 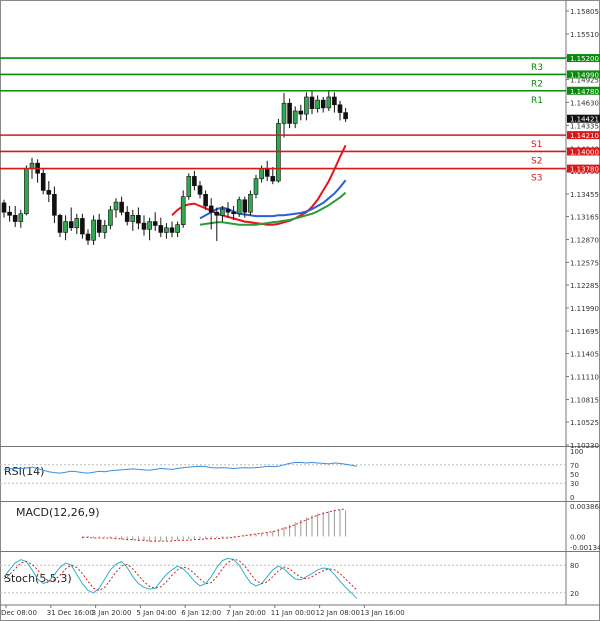 I want to click on level-price-r3: 1.15200, so click(x=584, y=59).